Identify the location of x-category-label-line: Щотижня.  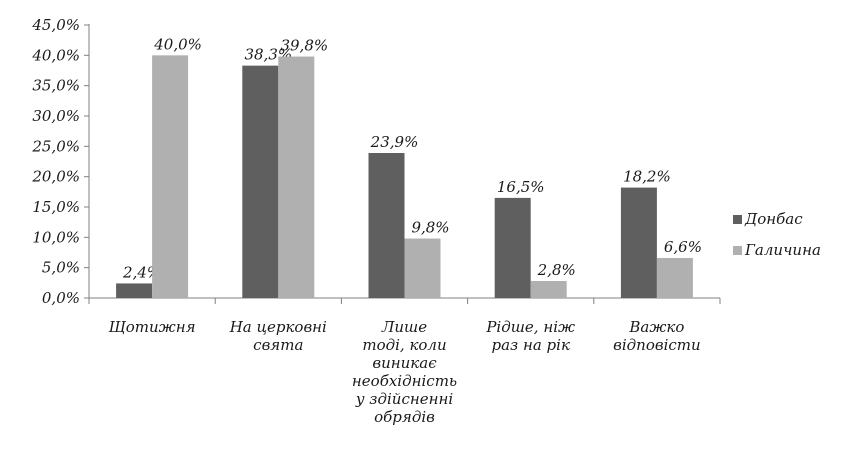
(152, 327).